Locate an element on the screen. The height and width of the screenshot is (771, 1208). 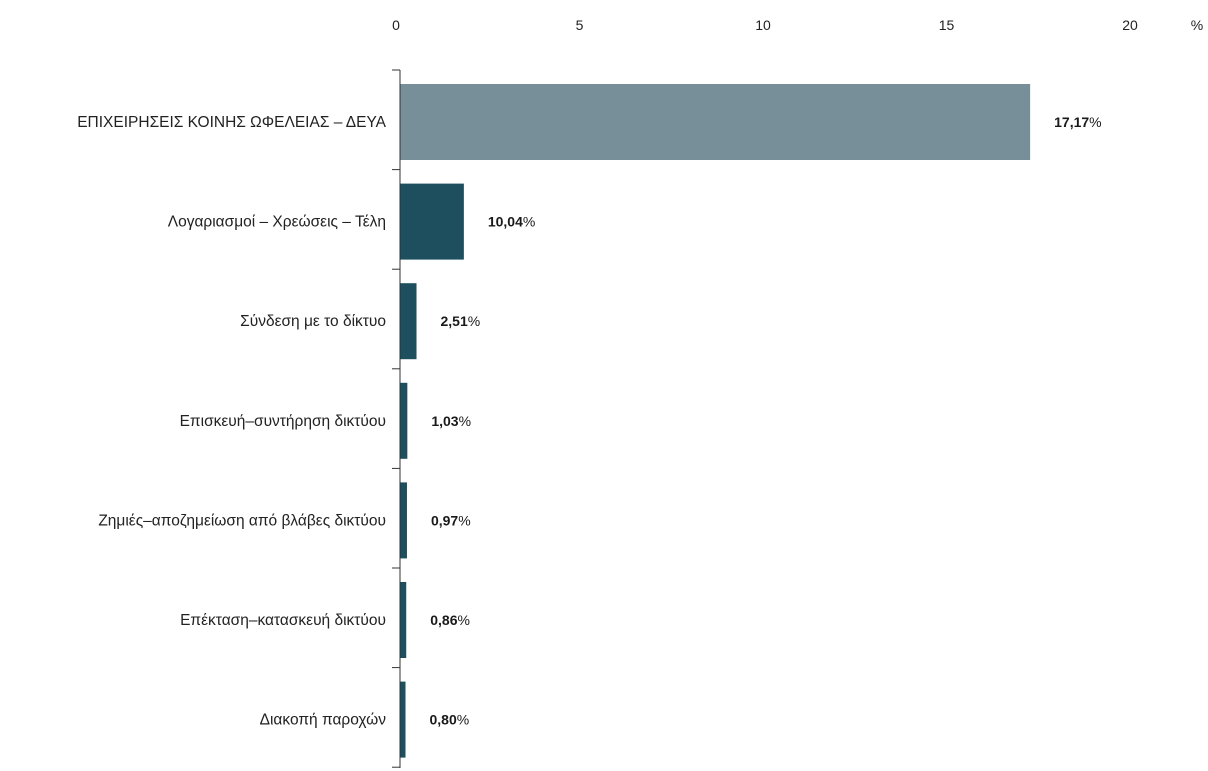
category-label: Επέκταση–κατασκευή δικτύου is located at coordinates (283, 620).